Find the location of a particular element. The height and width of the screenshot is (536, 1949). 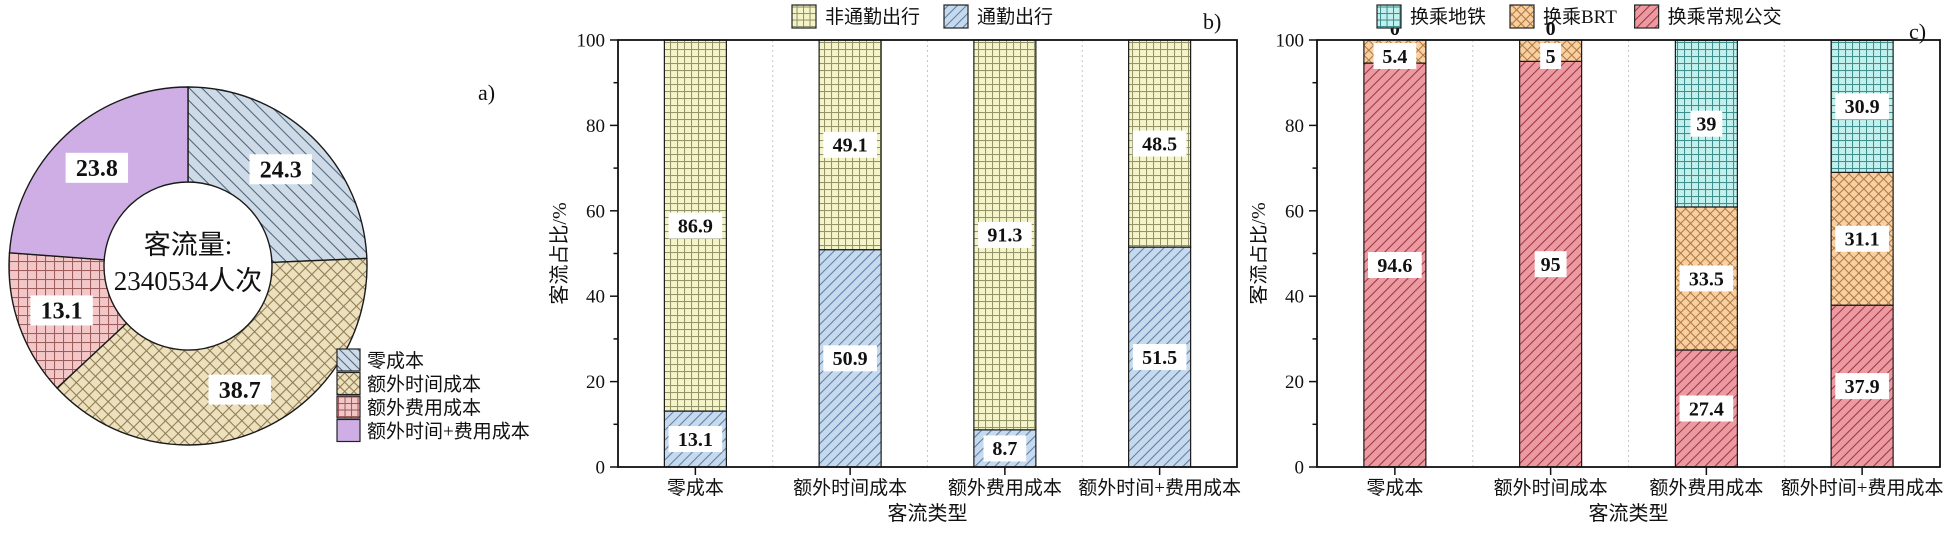

value-label: 30.9 is located at coordinates (1862, 107).